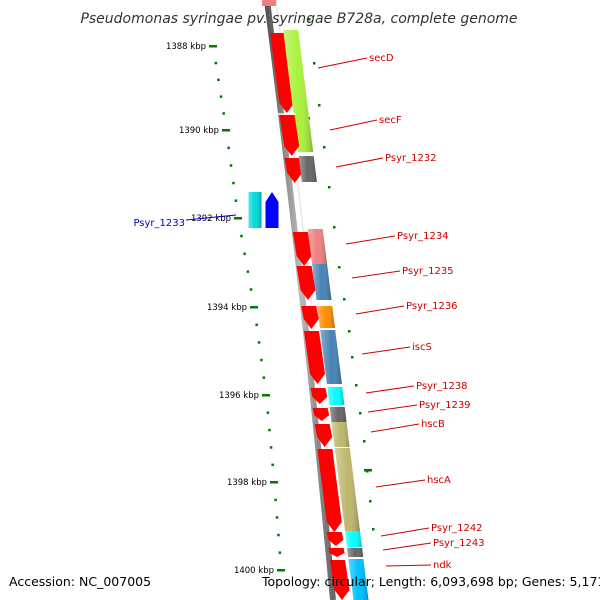  What do you see at coordinates (331, 357) in the screenshot?
I see `gene-iscs-cog-bar-shade` at bounding box center [331, 357].